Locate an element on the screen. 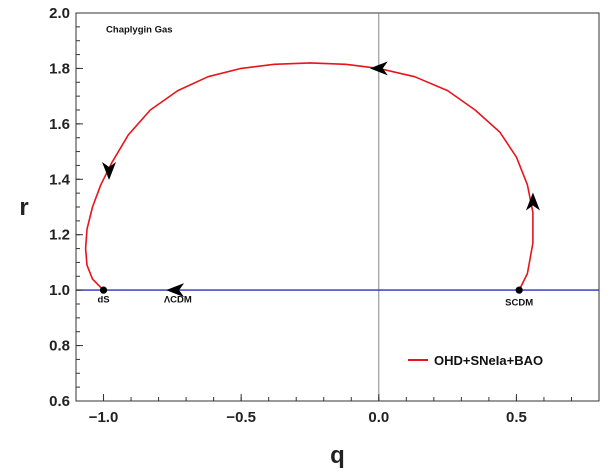 The width and height of the screenshot is (611, 473). x-tick-label: 0.5 is located at coordinates (516, 417).